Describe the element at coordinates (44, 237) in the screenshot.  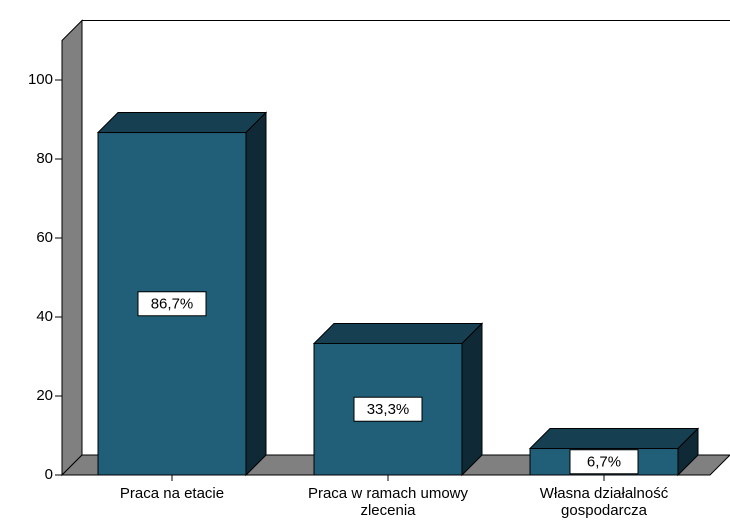
I see `y-tick-label: 60` at that location.